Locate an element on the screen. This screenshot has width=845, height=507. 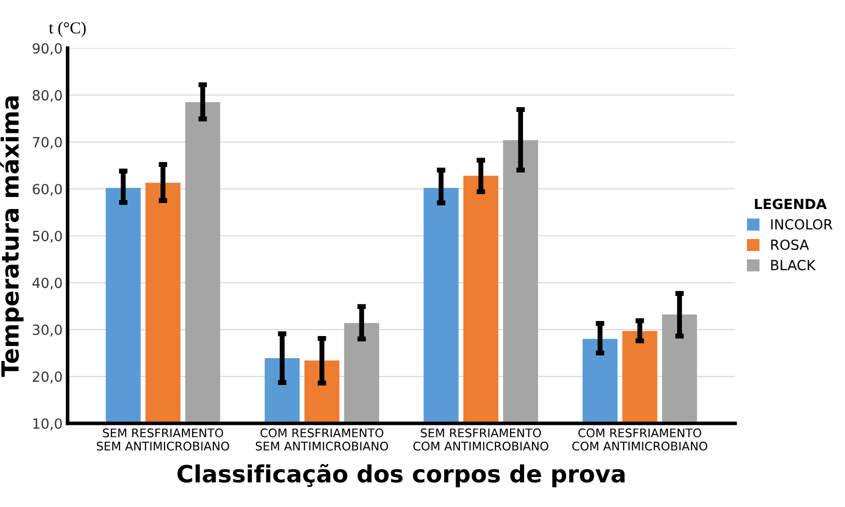
y-tick-label: 60,0 is located at coordinates (47, 190).